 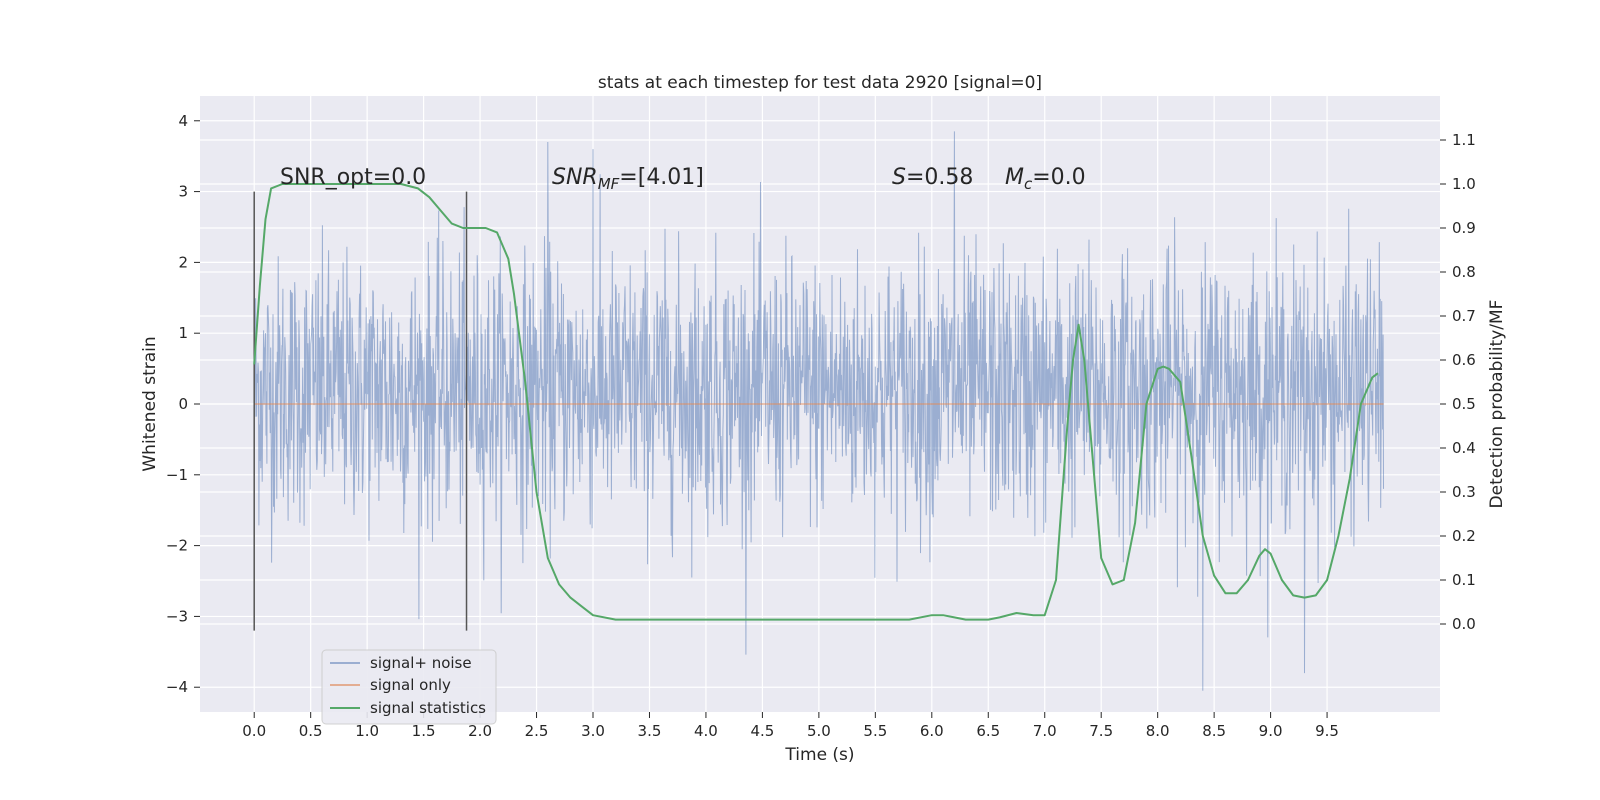 What do you see at coordinates (1464, 184) in the screenshot?
I see `y2-tick-label-10: 1.0` at bounding box center [1464, 184].